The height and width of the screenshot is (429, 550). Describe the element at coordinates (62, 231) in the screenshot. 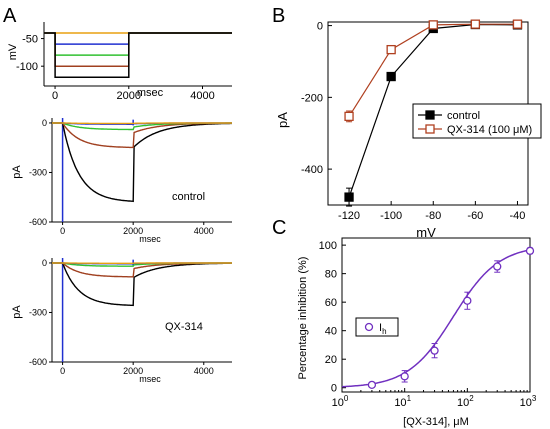

I see `control-x-tick-label: 0` at that location.